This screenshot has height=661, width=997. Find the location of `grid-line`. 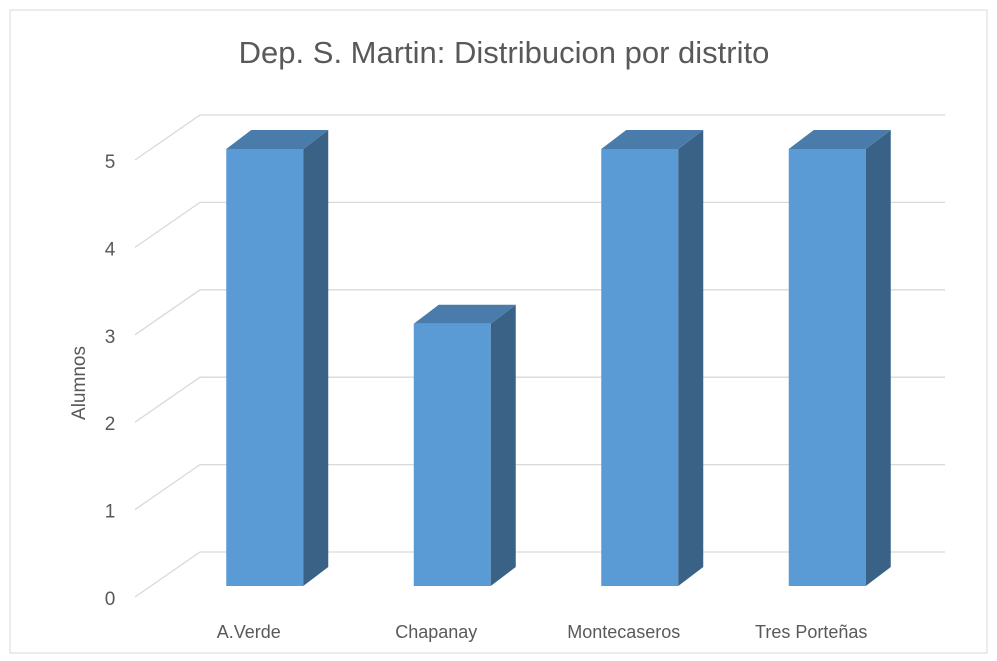

grid-line is located at coordinates (539, 137).